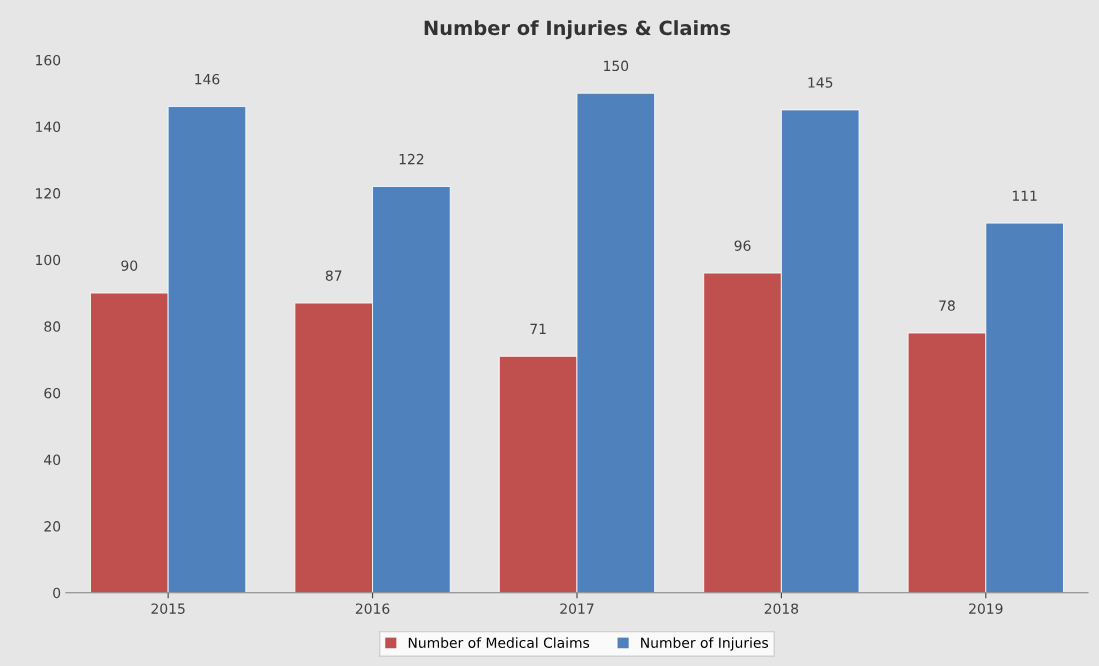 Image resolution: width=1099 pixels, height=666 pixels. What do you see at coordinates (129, 265) in the screenshot?
I see `data-label: 90` at bounding box center [129, 265].